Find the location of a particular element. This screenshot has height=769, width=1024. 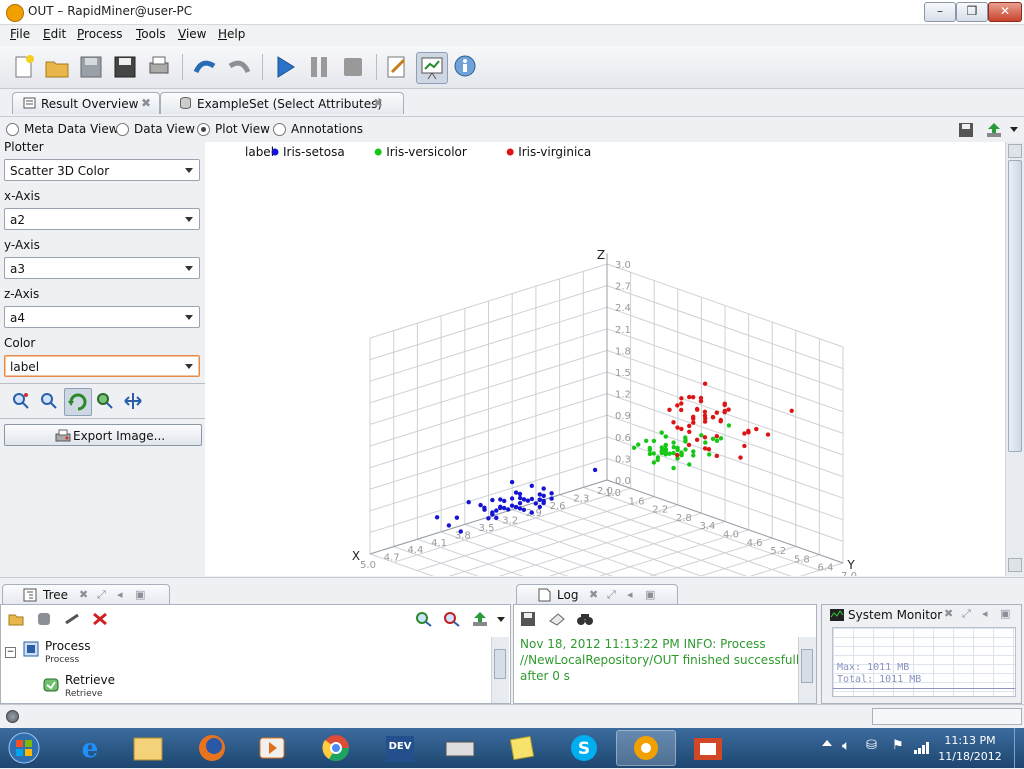

welcome-info-icon is located at coordinates (465, 67).